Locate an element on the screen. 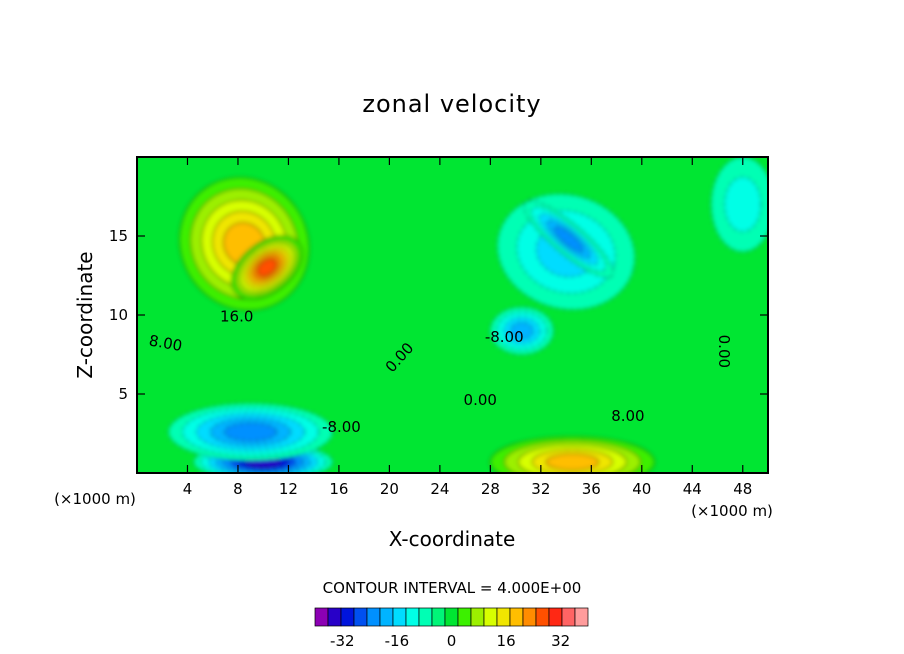 Image resolution: width=904 pixels, height=654 pixels. y-tick-label: 15 is located at coordinates (118, 236).